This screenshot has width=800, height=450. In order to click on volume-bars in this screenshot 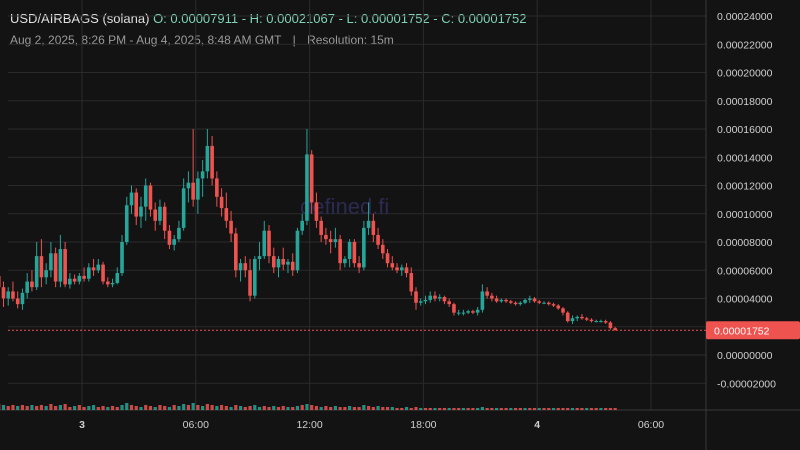, I will do `click(308, 406)`.